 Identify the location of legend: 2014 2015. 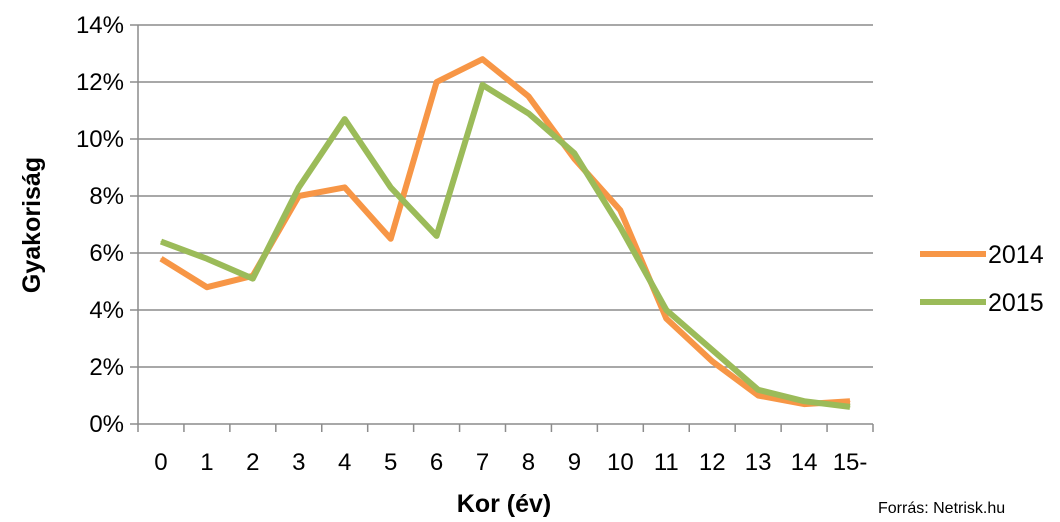
(982, 279).